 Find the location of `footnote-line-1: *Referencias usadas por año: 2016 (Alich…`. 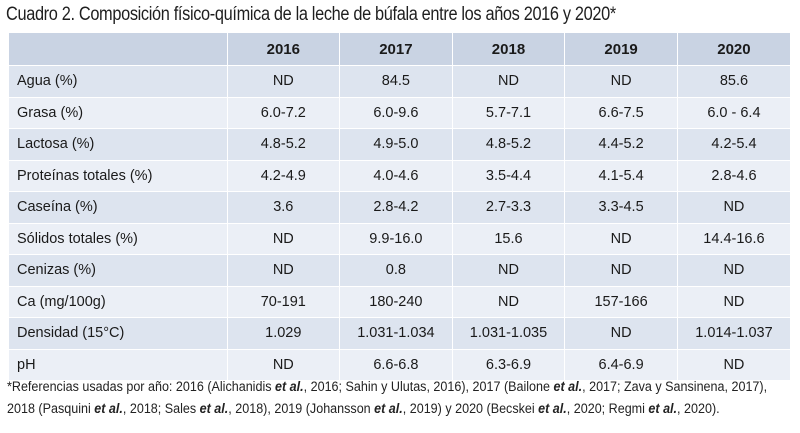

footnote-line-1: *Referencias usadas por año: 2016 (Alich… is located at coordinates (387, 387).